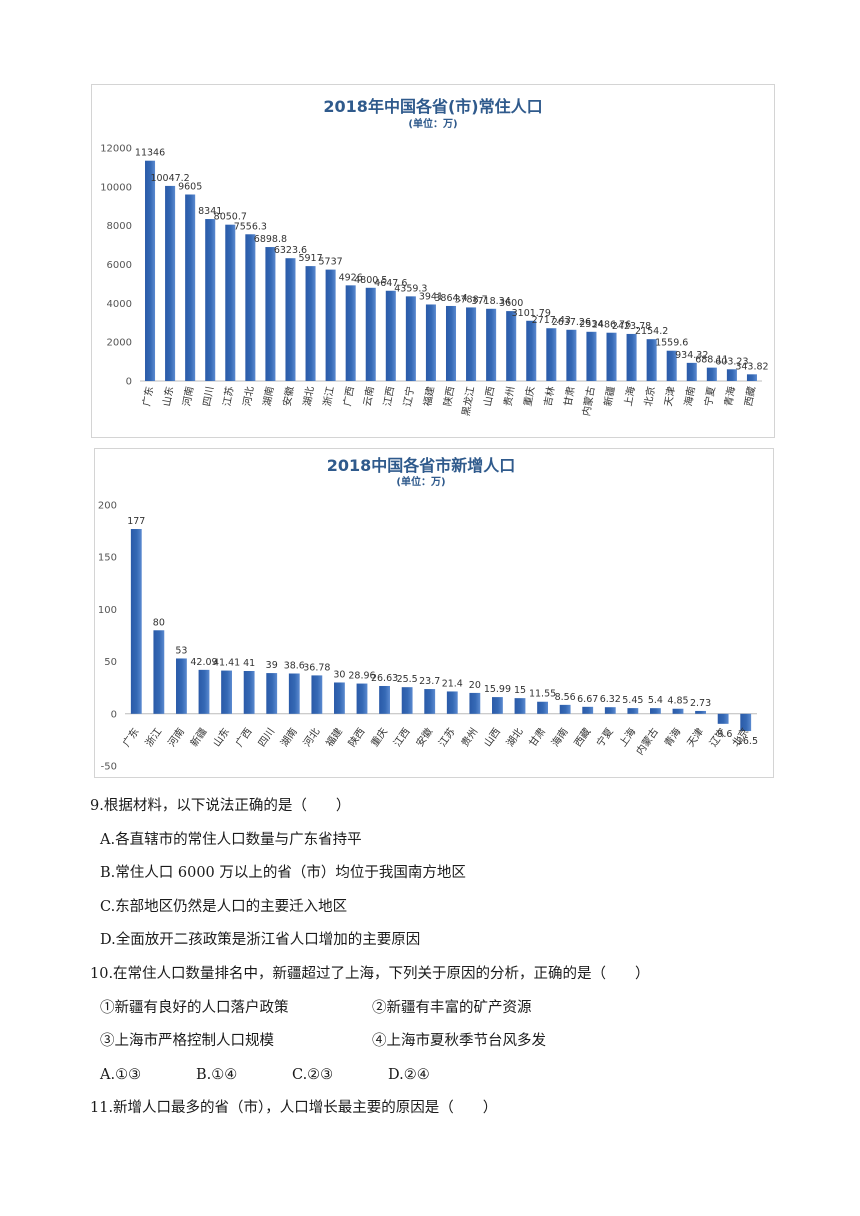  I want to click on category-label: 安徽, so click(288, 396).